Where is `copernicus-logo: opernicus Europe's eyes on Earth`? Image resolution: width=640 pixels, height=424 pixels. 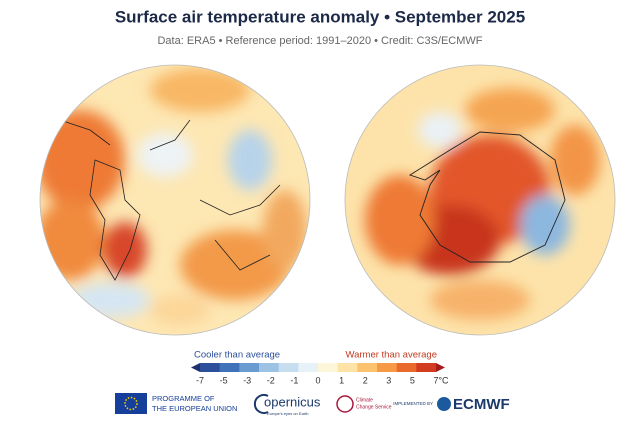 copernicus-logo: opernicus Europe's eyes on Earth is located at coordinates (287, 405).